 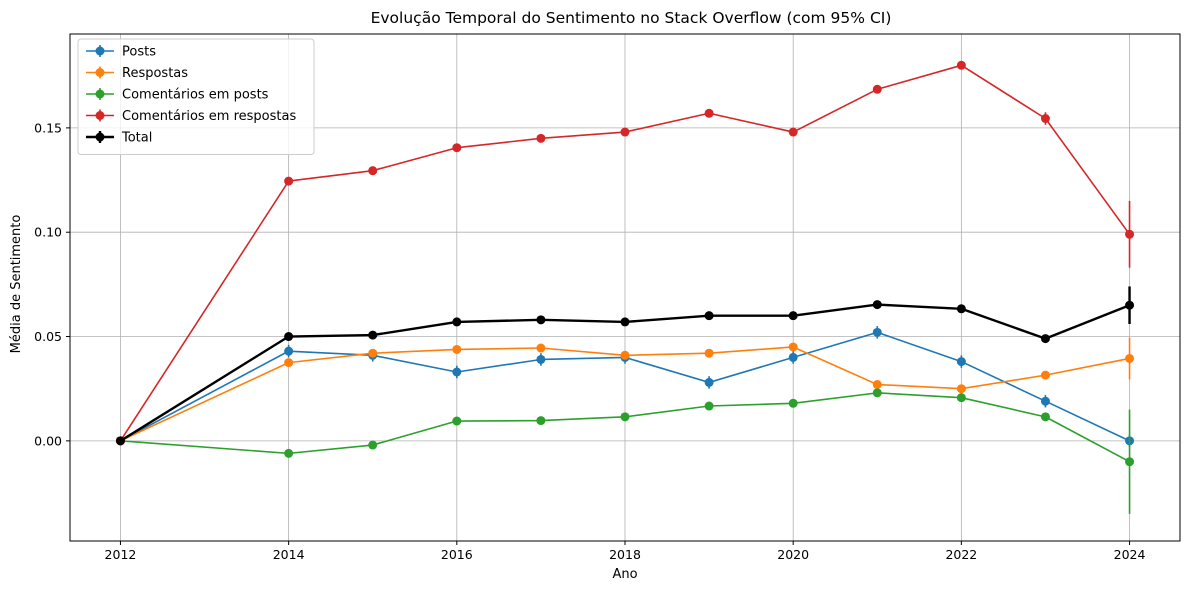 What do you see at coordinates (121, 554) in the screenshot?
I see `x-tick-label: 2012` at bounding box center [121, 554].